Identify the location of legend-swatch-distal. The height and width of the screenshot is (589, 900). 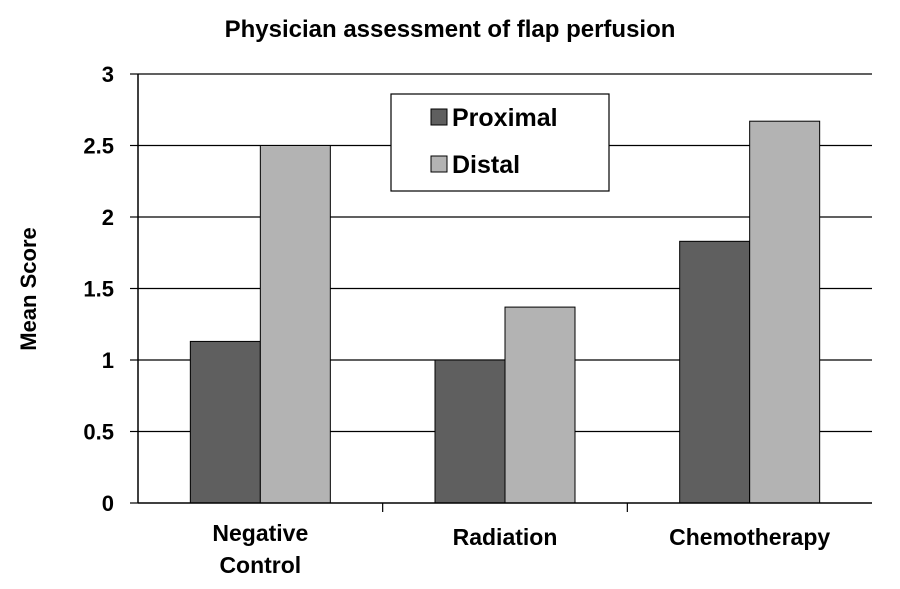
(439, 164).